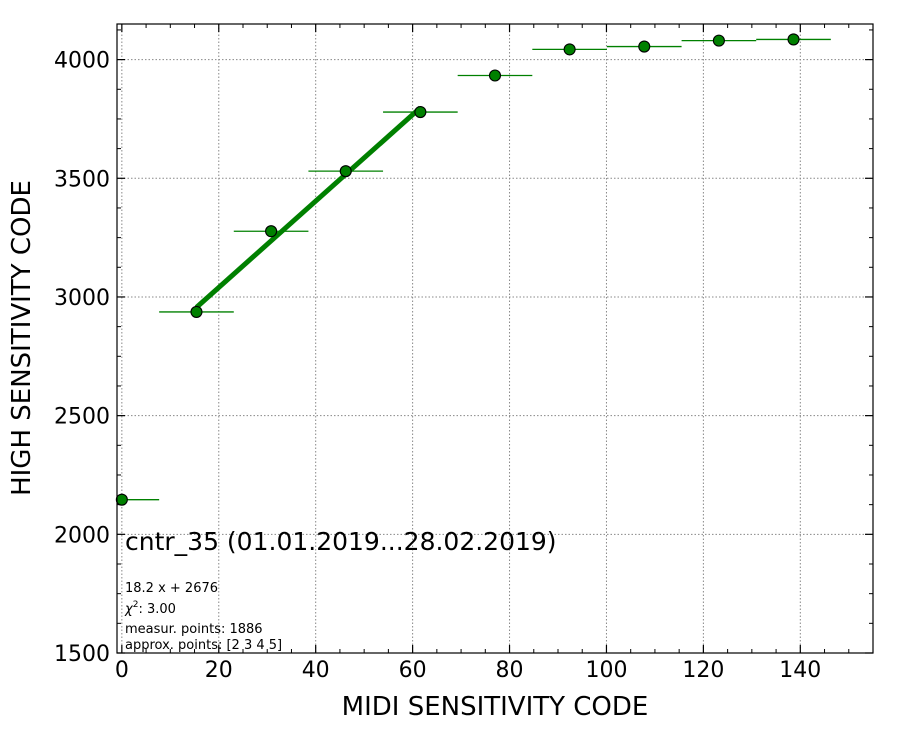 The image size is (900, 750). I want to click on fit-line, so click(308, 207).